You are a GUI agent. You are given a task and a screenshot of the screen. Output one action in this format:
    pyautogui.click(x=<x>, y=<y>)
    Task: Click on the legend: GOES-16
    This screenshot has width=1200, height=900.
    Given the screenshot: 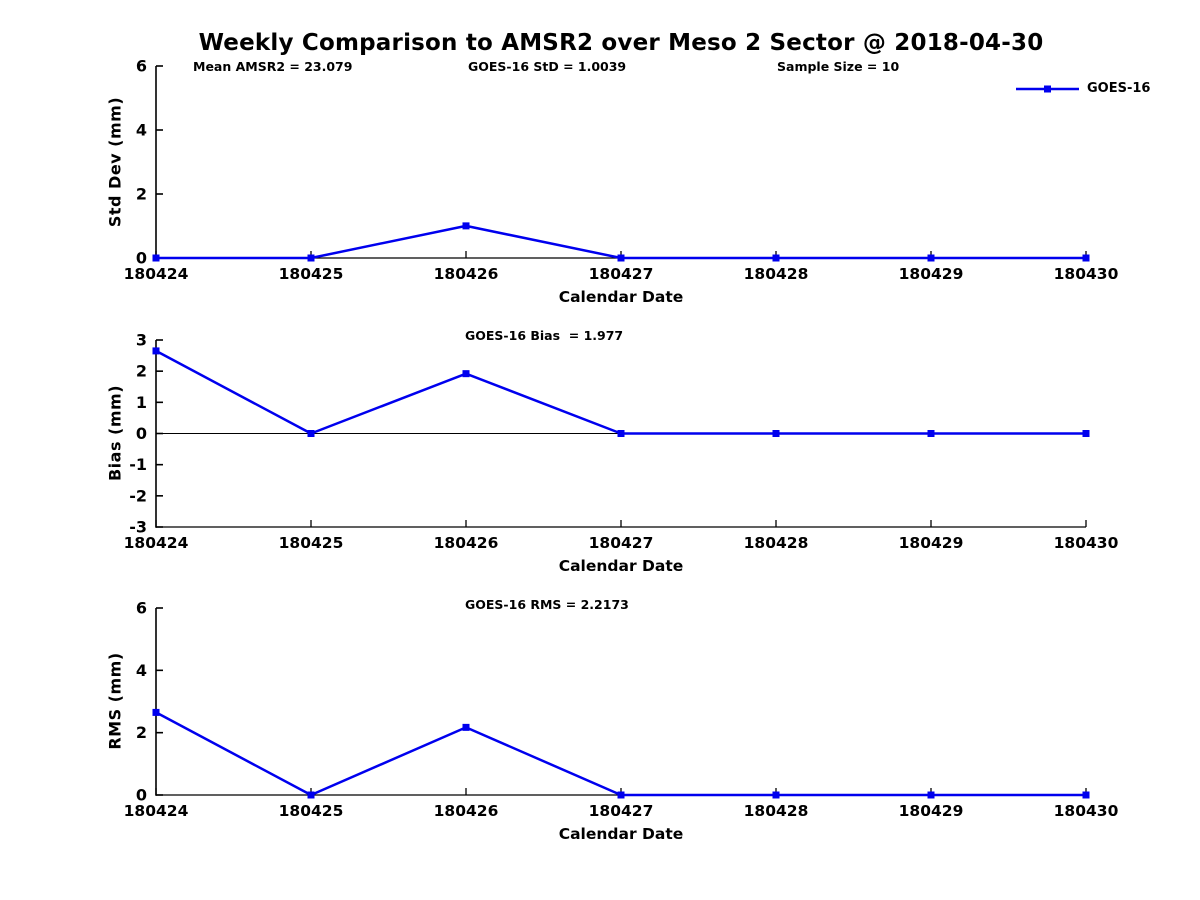 What is the action you would take?
    pyautogui.click(x=1083, y=88)
    